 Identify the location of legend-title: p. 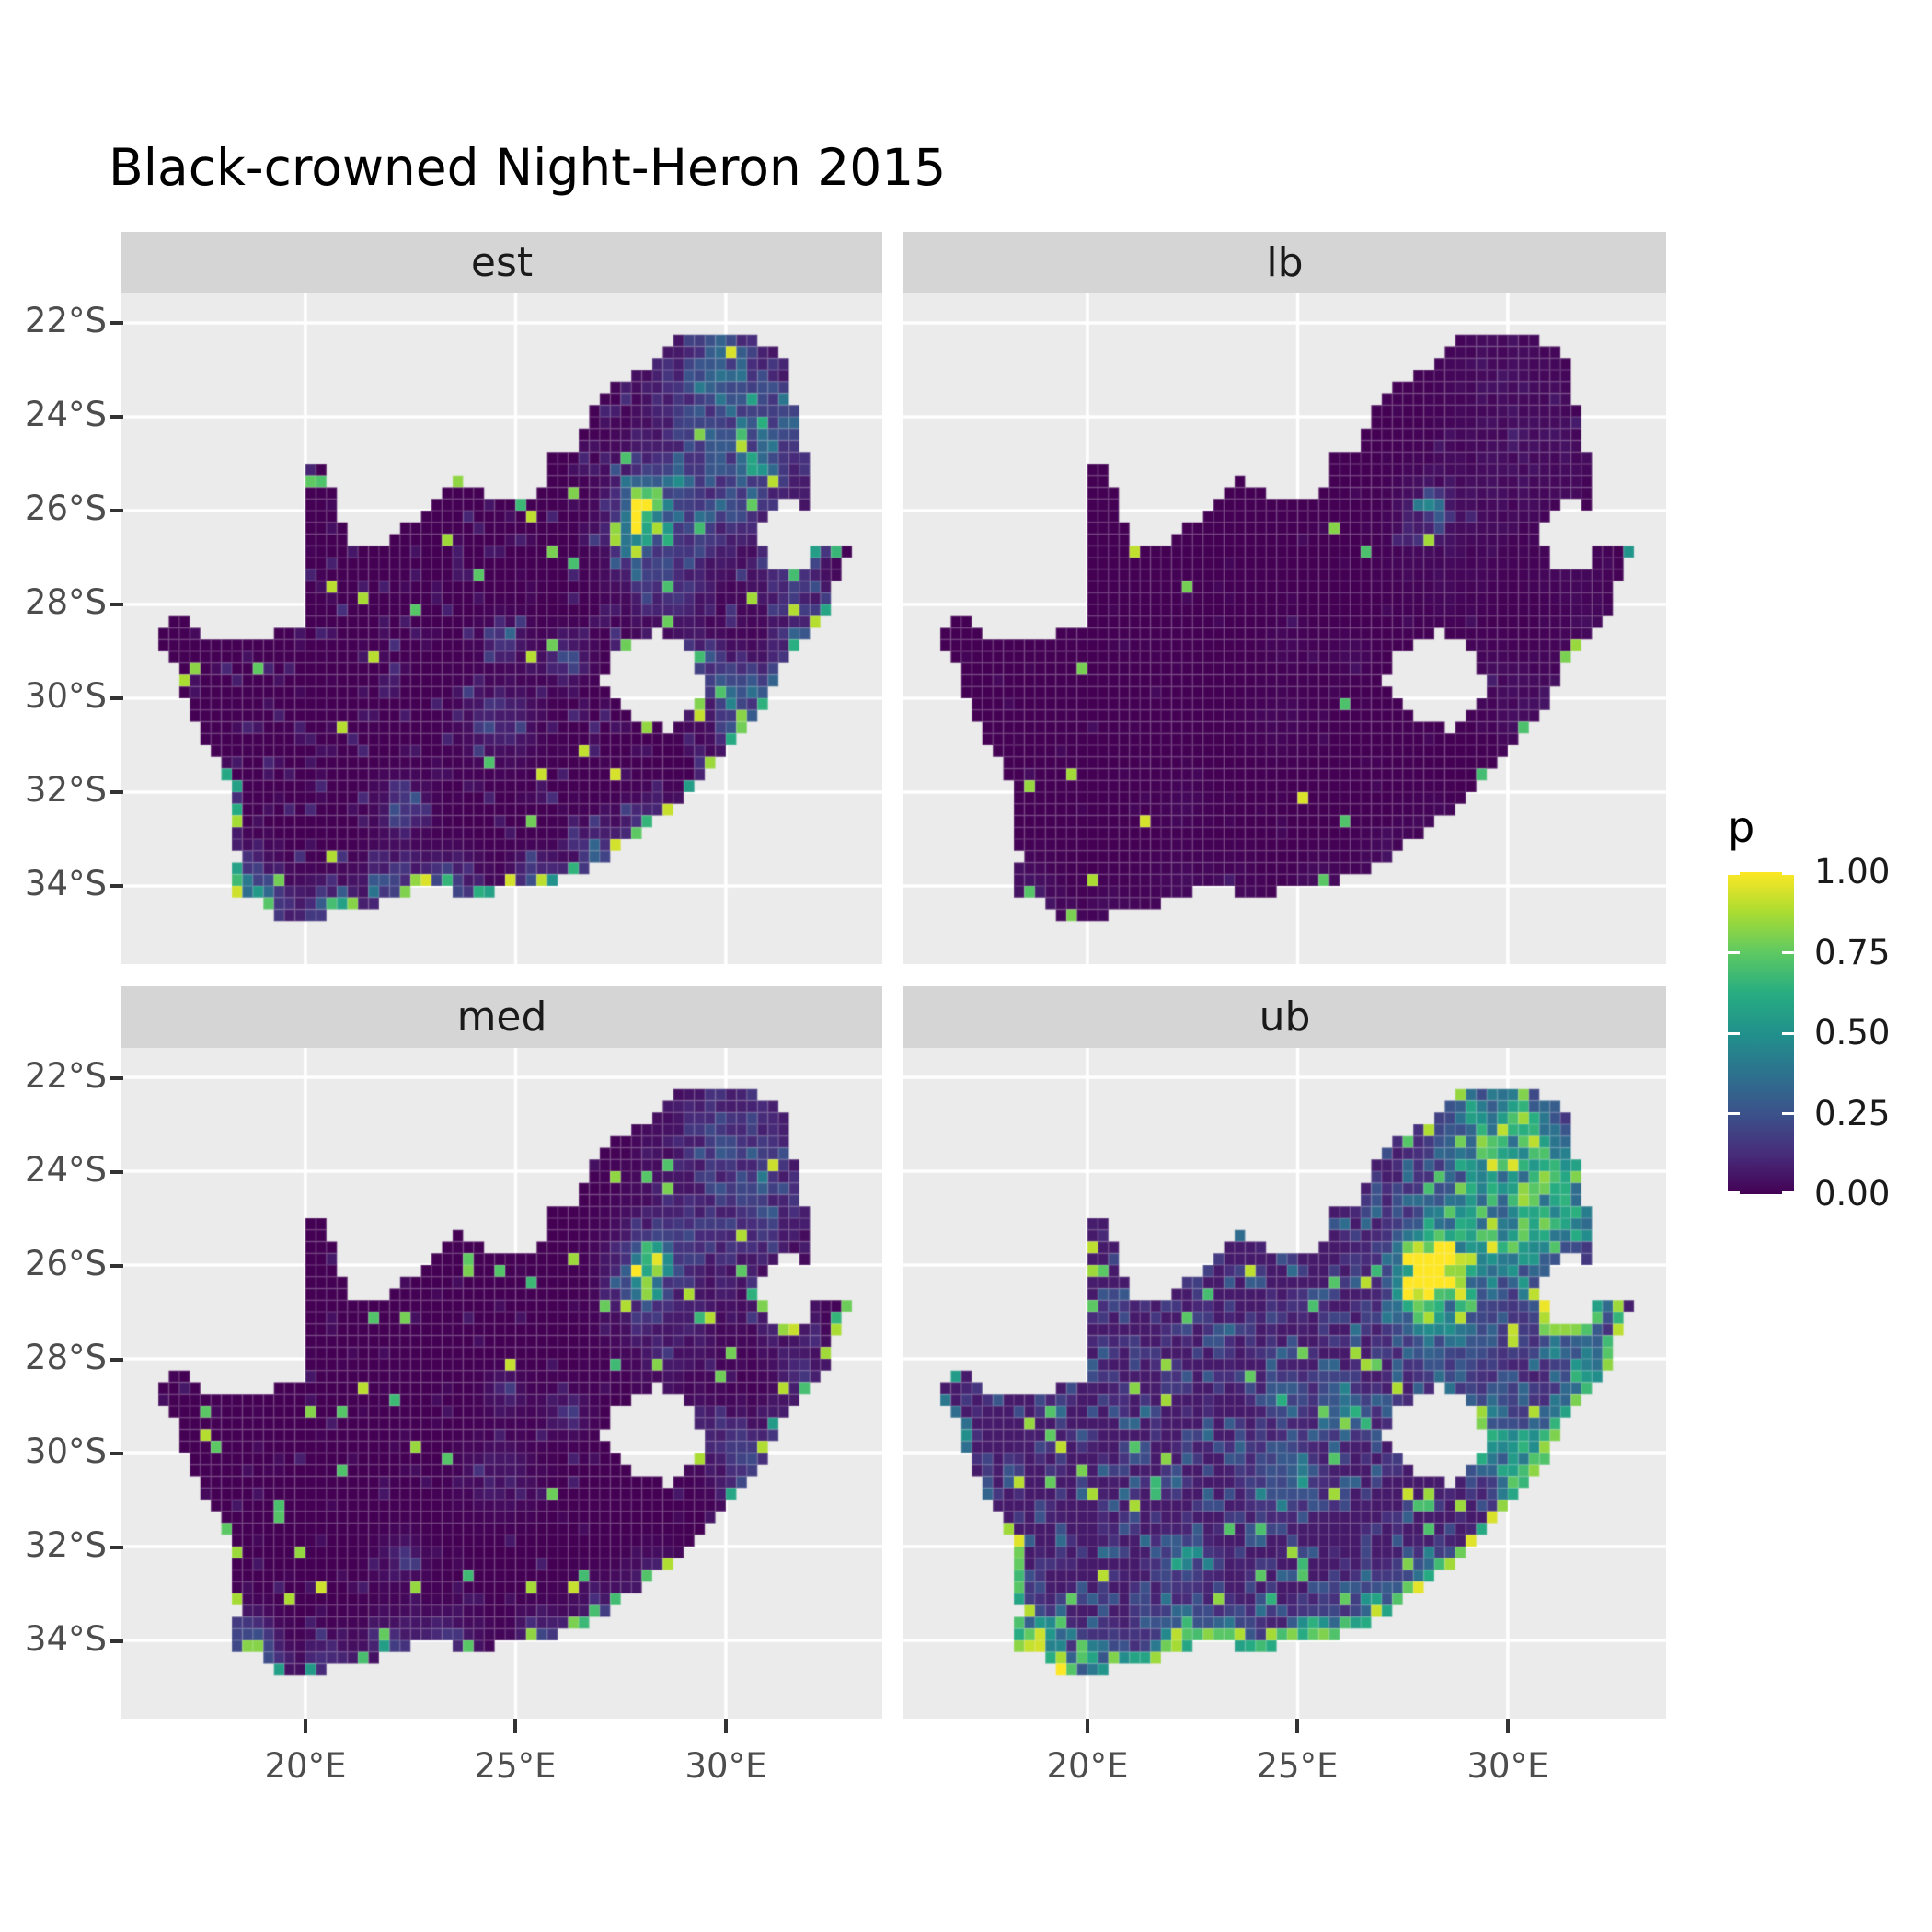
(1741, 827).